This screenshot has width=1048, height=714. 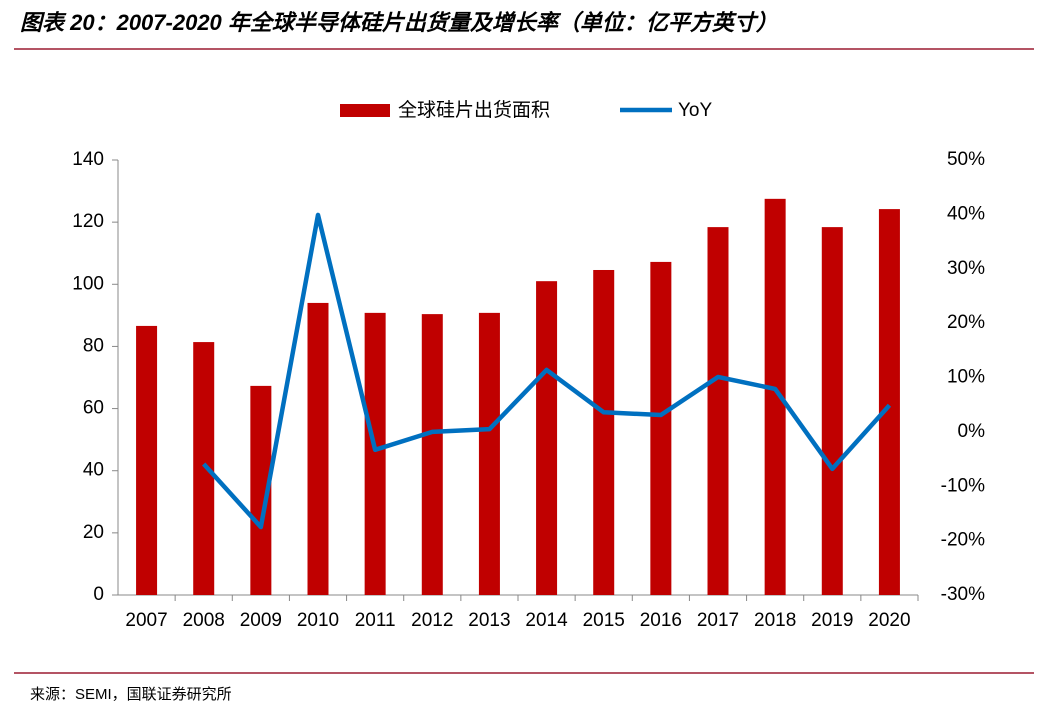 What do you see at coordinates (474, 110) in the screenshot?
I see `legend-label: 全球硅片出货面积` at bounding box center [474, 110].